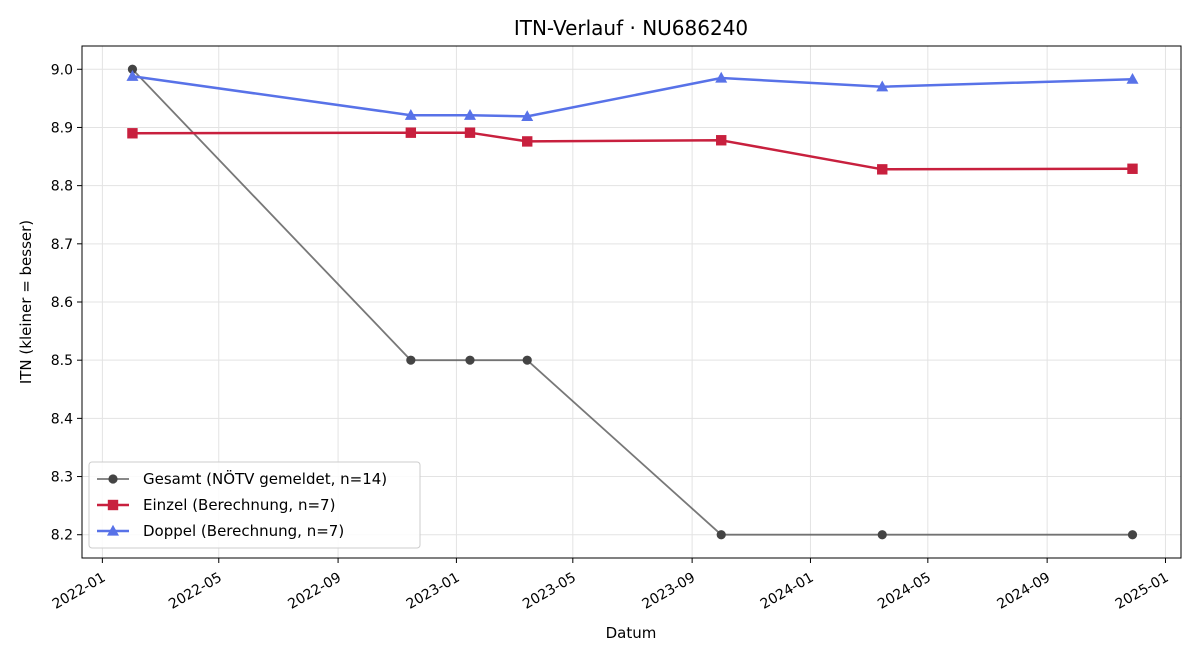  What do you see at coordinates (62, 128) in the screenshot?
I see `y-tick-label: 8.9` at bounding box center [62, 128].